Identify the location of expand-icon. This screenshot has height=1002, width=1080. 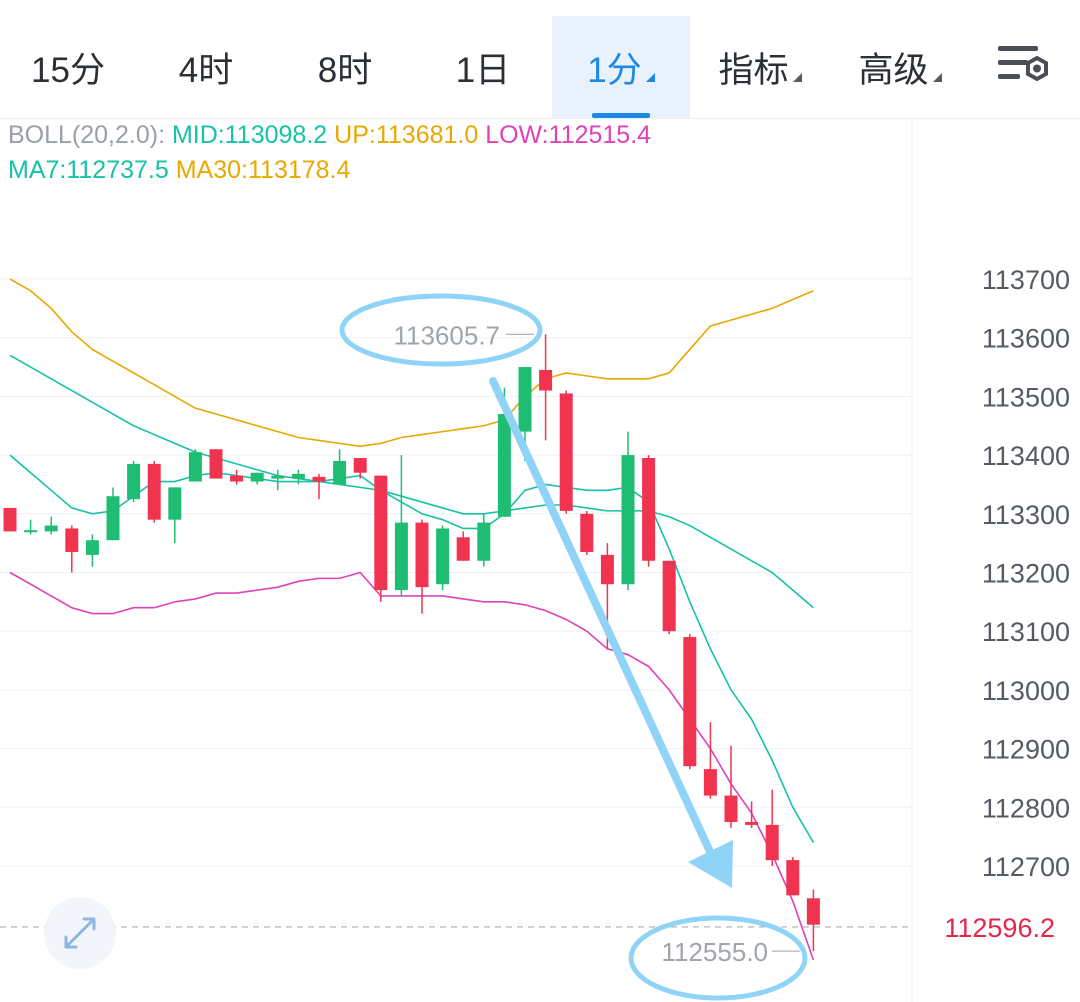
(80, 933).